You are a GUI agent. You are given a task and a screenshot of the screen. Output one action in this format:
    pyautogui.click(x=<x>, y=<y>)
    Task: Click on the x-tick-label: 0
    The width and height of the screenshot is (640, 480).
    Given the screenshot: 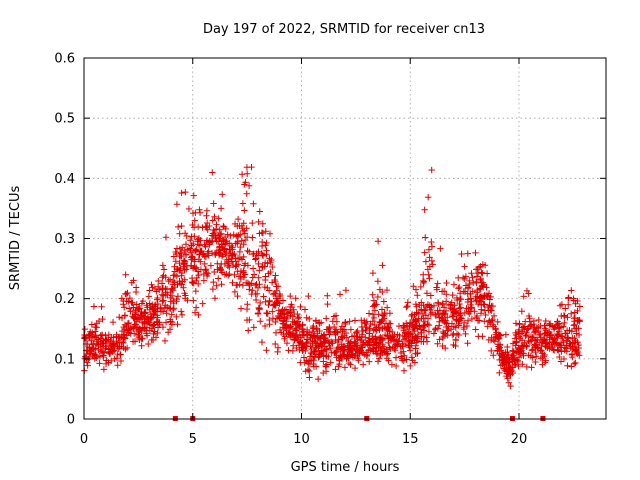 What is the action you would take?
    pyautogui.click(x=84, y=439)
    